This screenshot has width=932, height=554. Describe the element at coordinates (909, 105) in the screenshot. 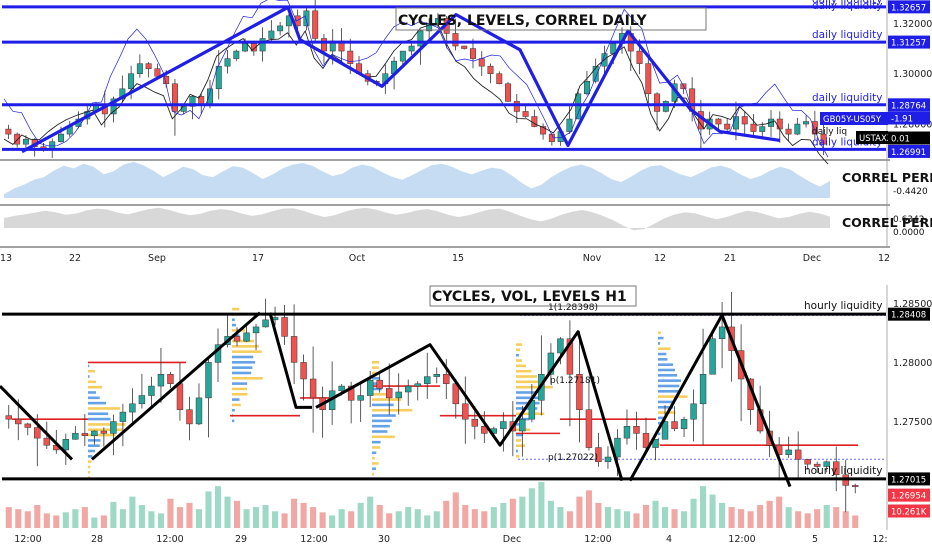

I see `daily-badge-3-bg` at that location.